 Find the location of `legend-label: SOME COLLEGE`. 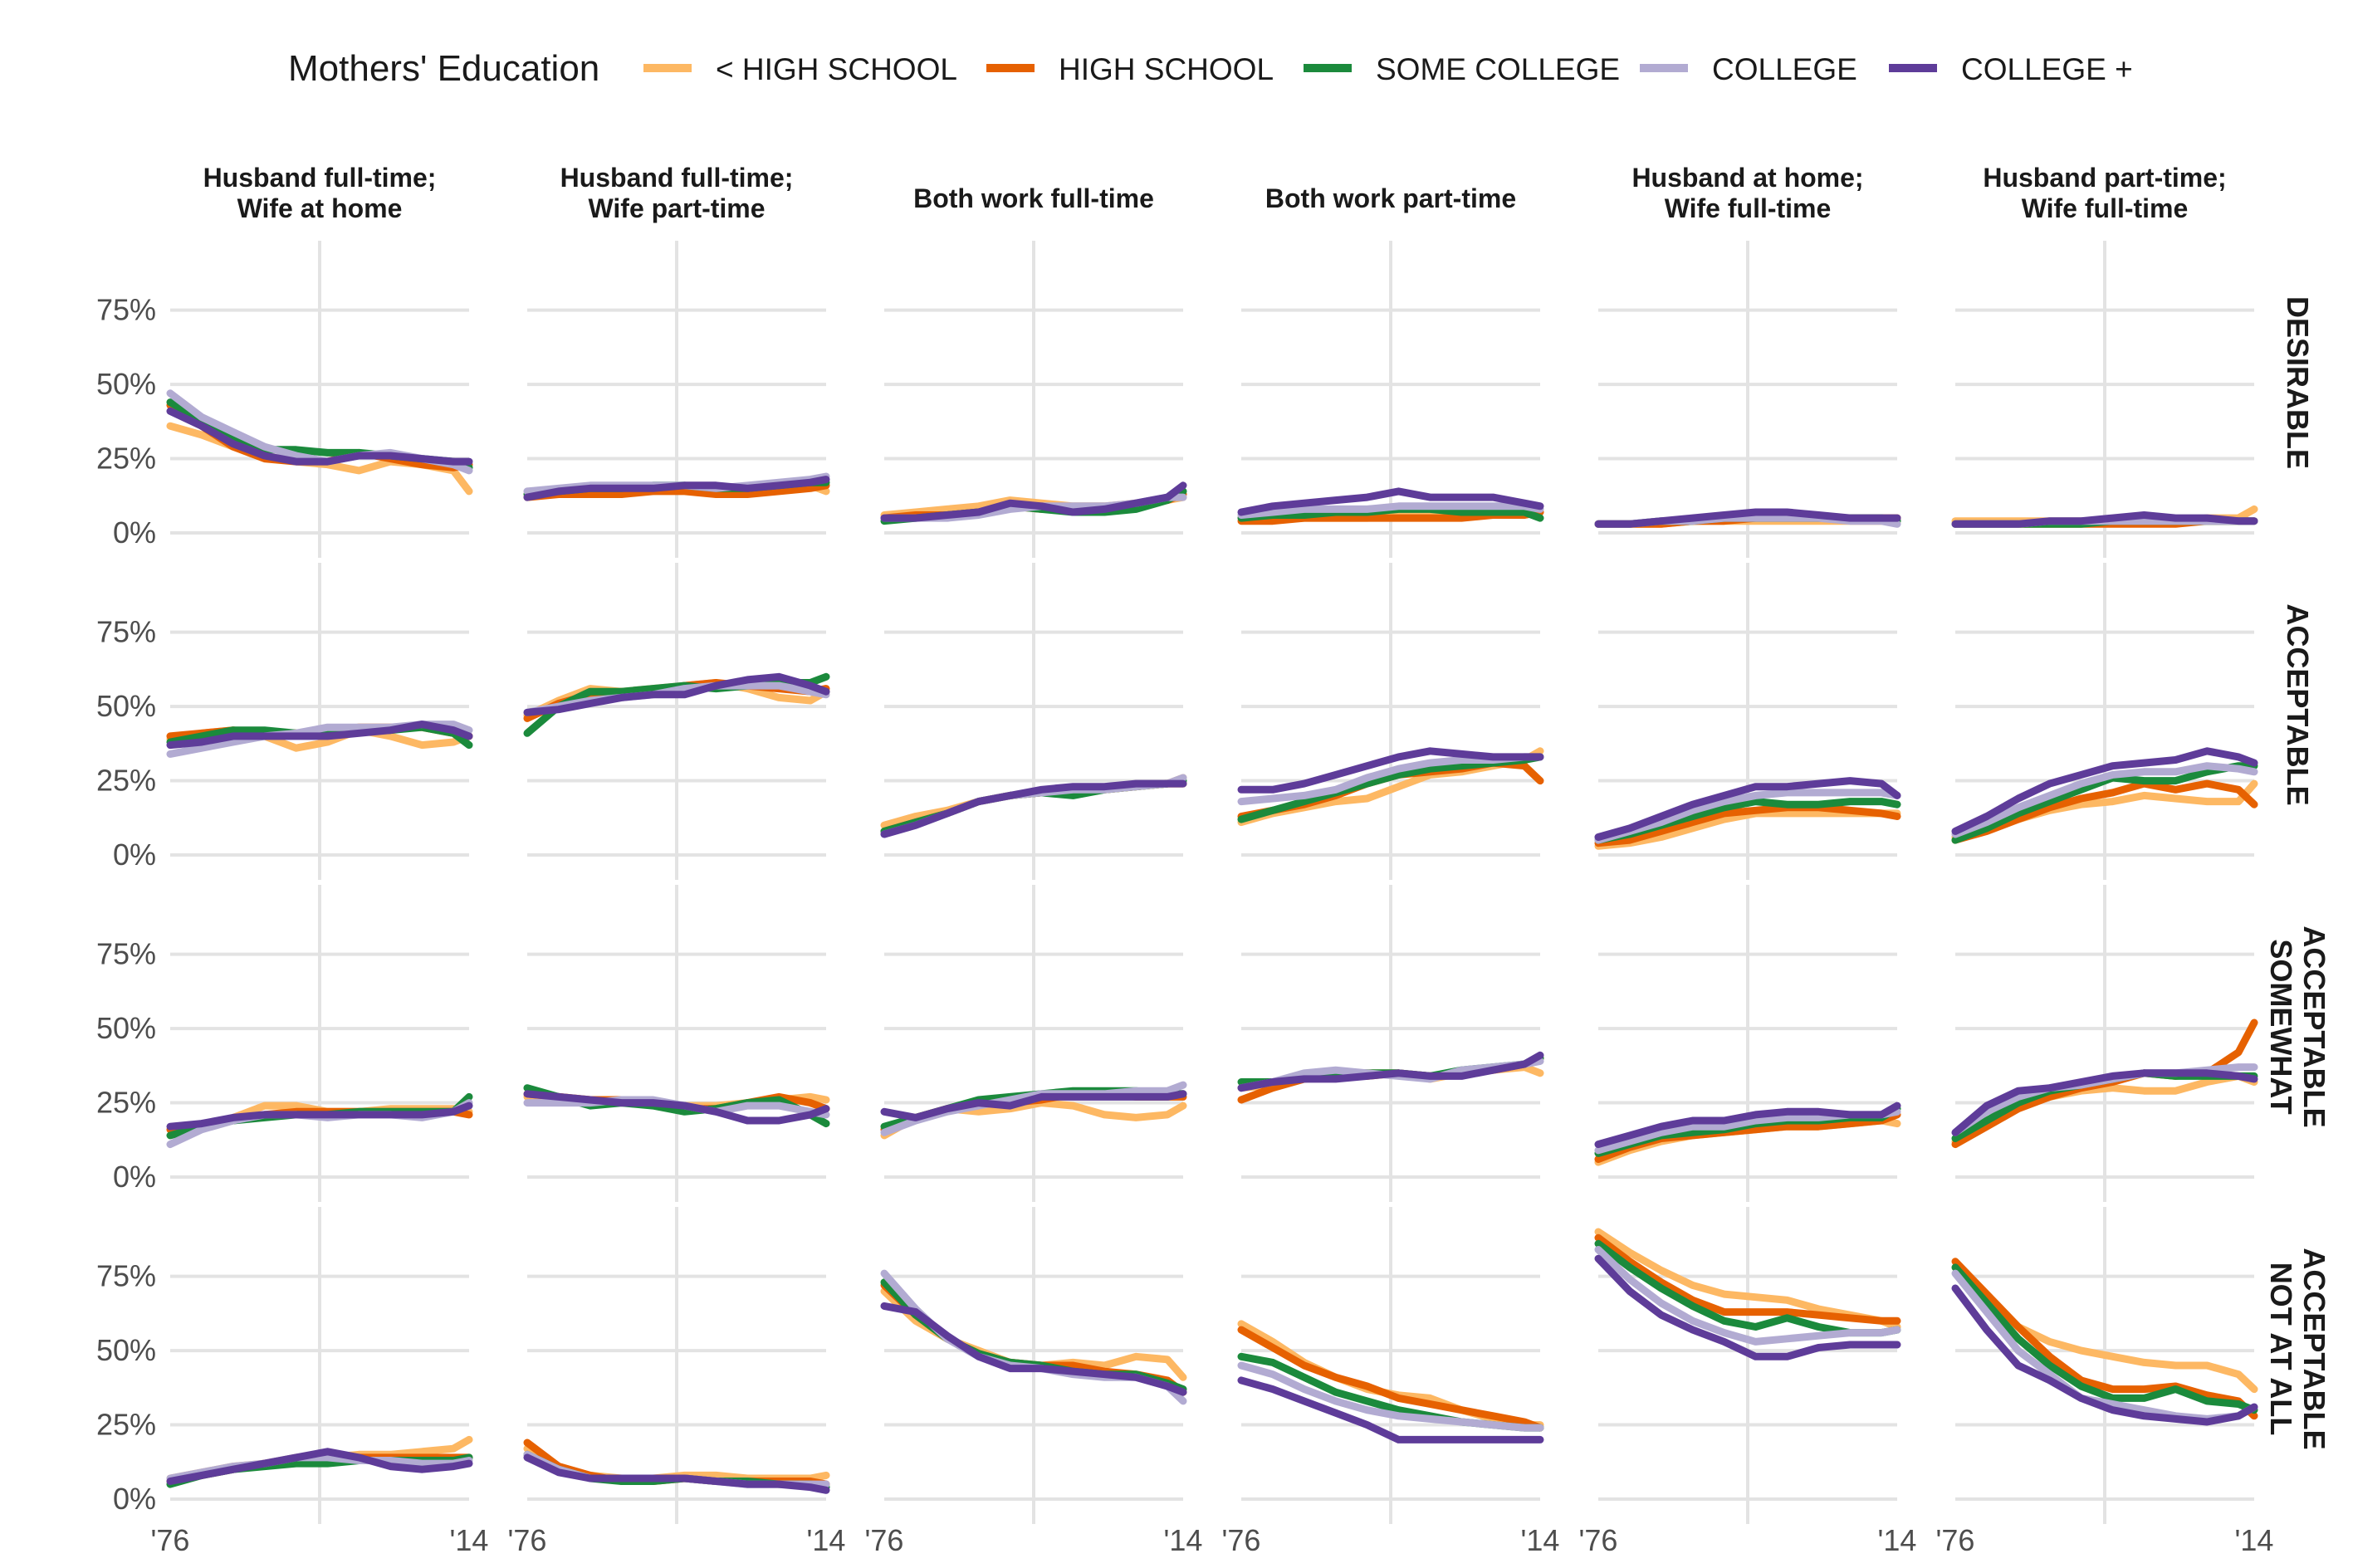

legend-label: SOME COLLEGE is located at coordinates (1498, 69).